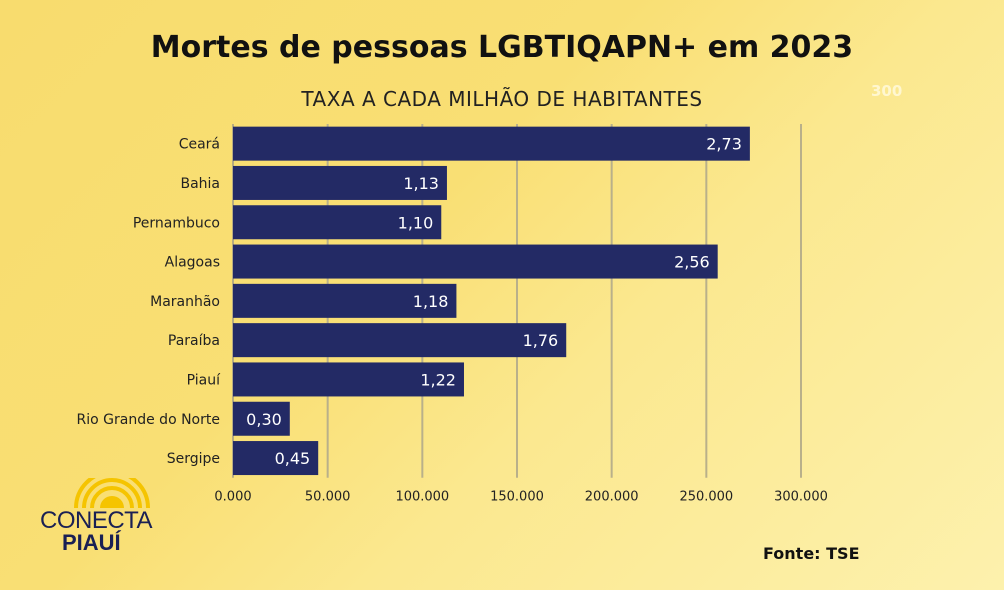 This screenshot has width=1004, height=590. I want to click on category-label: Pernambuco, so click(176, 223).